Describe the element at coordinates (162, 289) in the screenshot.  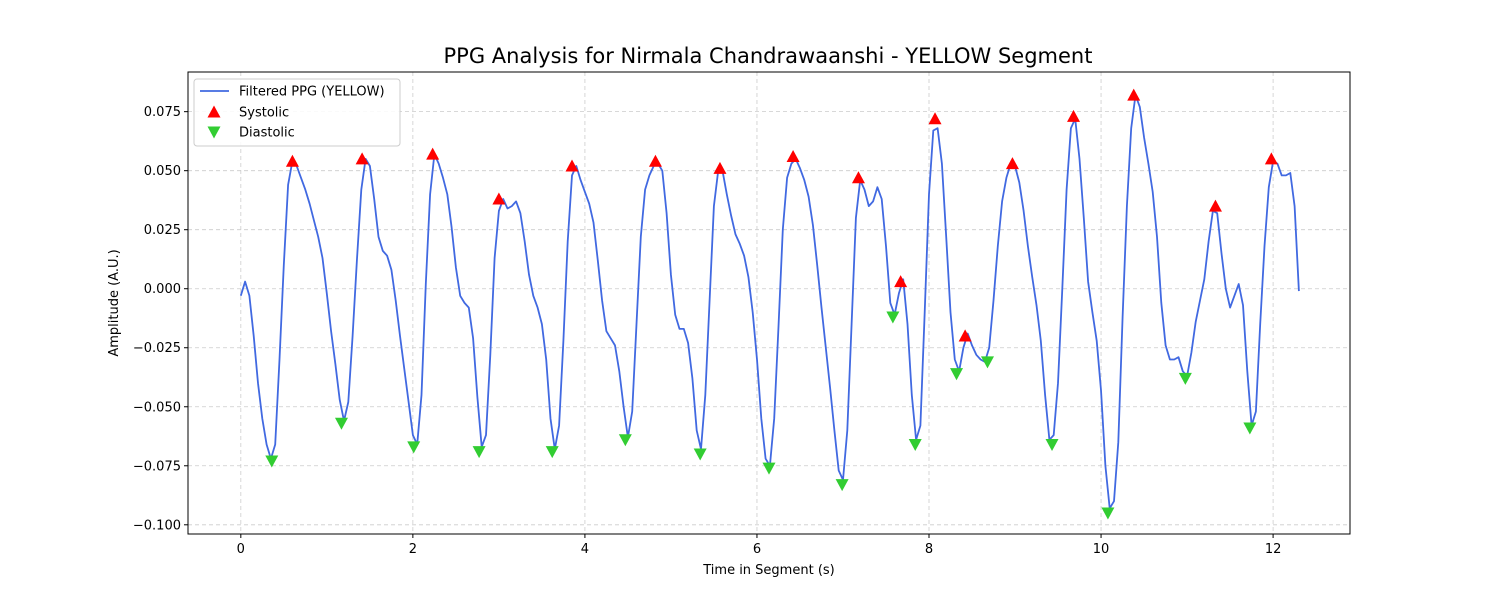
I see `y-tick-label: 0.000` at that location.